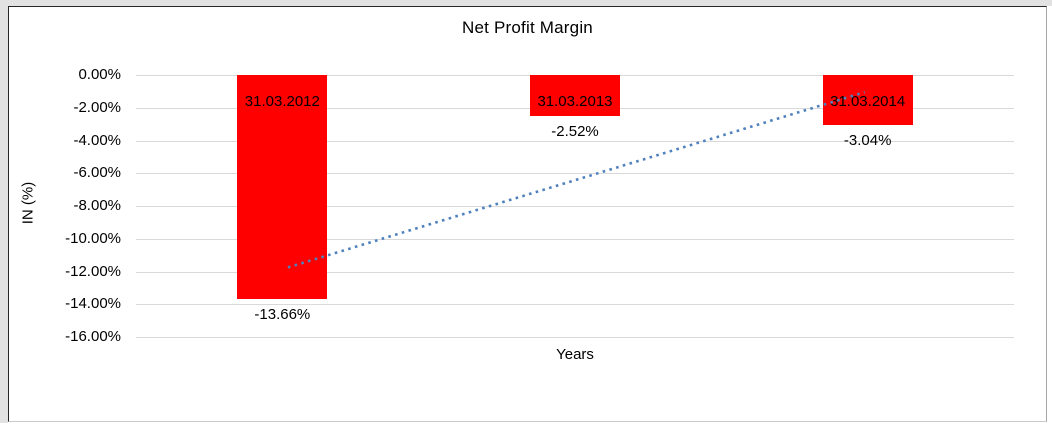 The height and width of the screenshot is (427, 1052). Describe the element at coordinates (4, 214) in the screenshot. I see `page-margin-left` at that location.